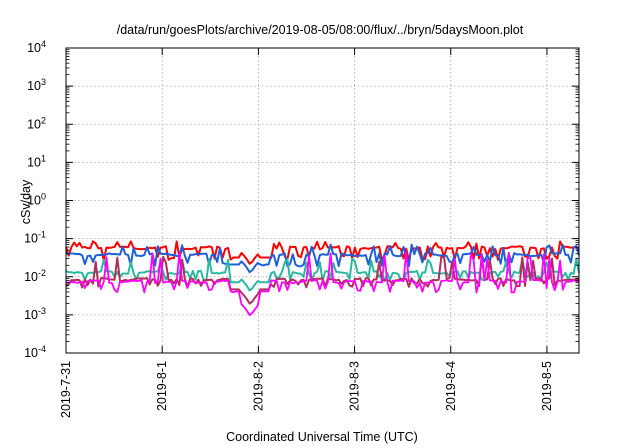  What do you see at coordinates (43, 44) in the screenshot?
I see `y-tick-exponent: 4` at bounding box center [43, 44].